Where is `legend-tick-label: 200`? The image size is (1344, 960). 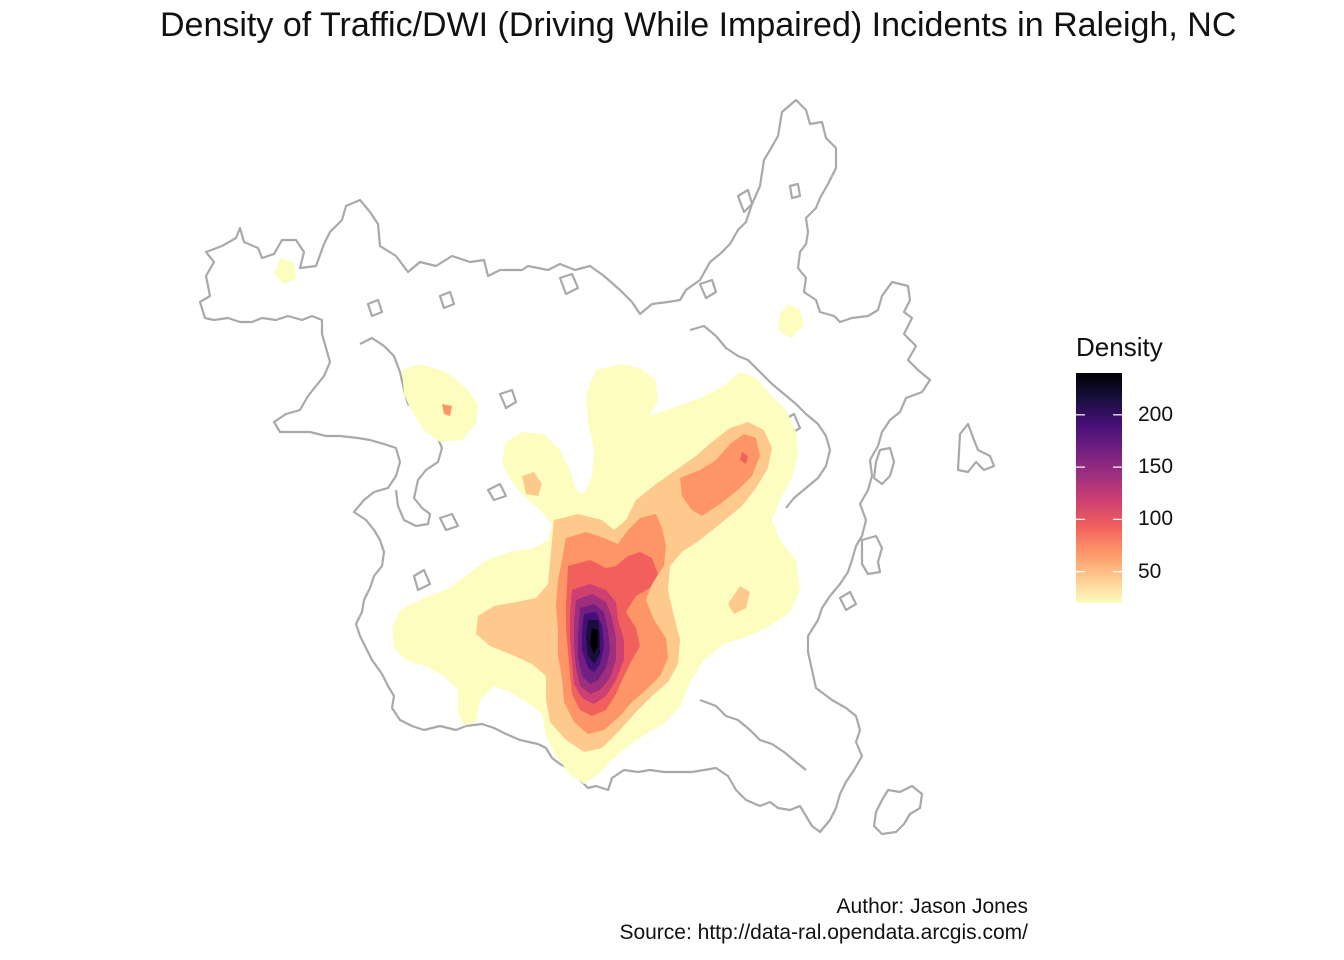
legend-tick-label: 200 is located at coordinates (1156, 414).